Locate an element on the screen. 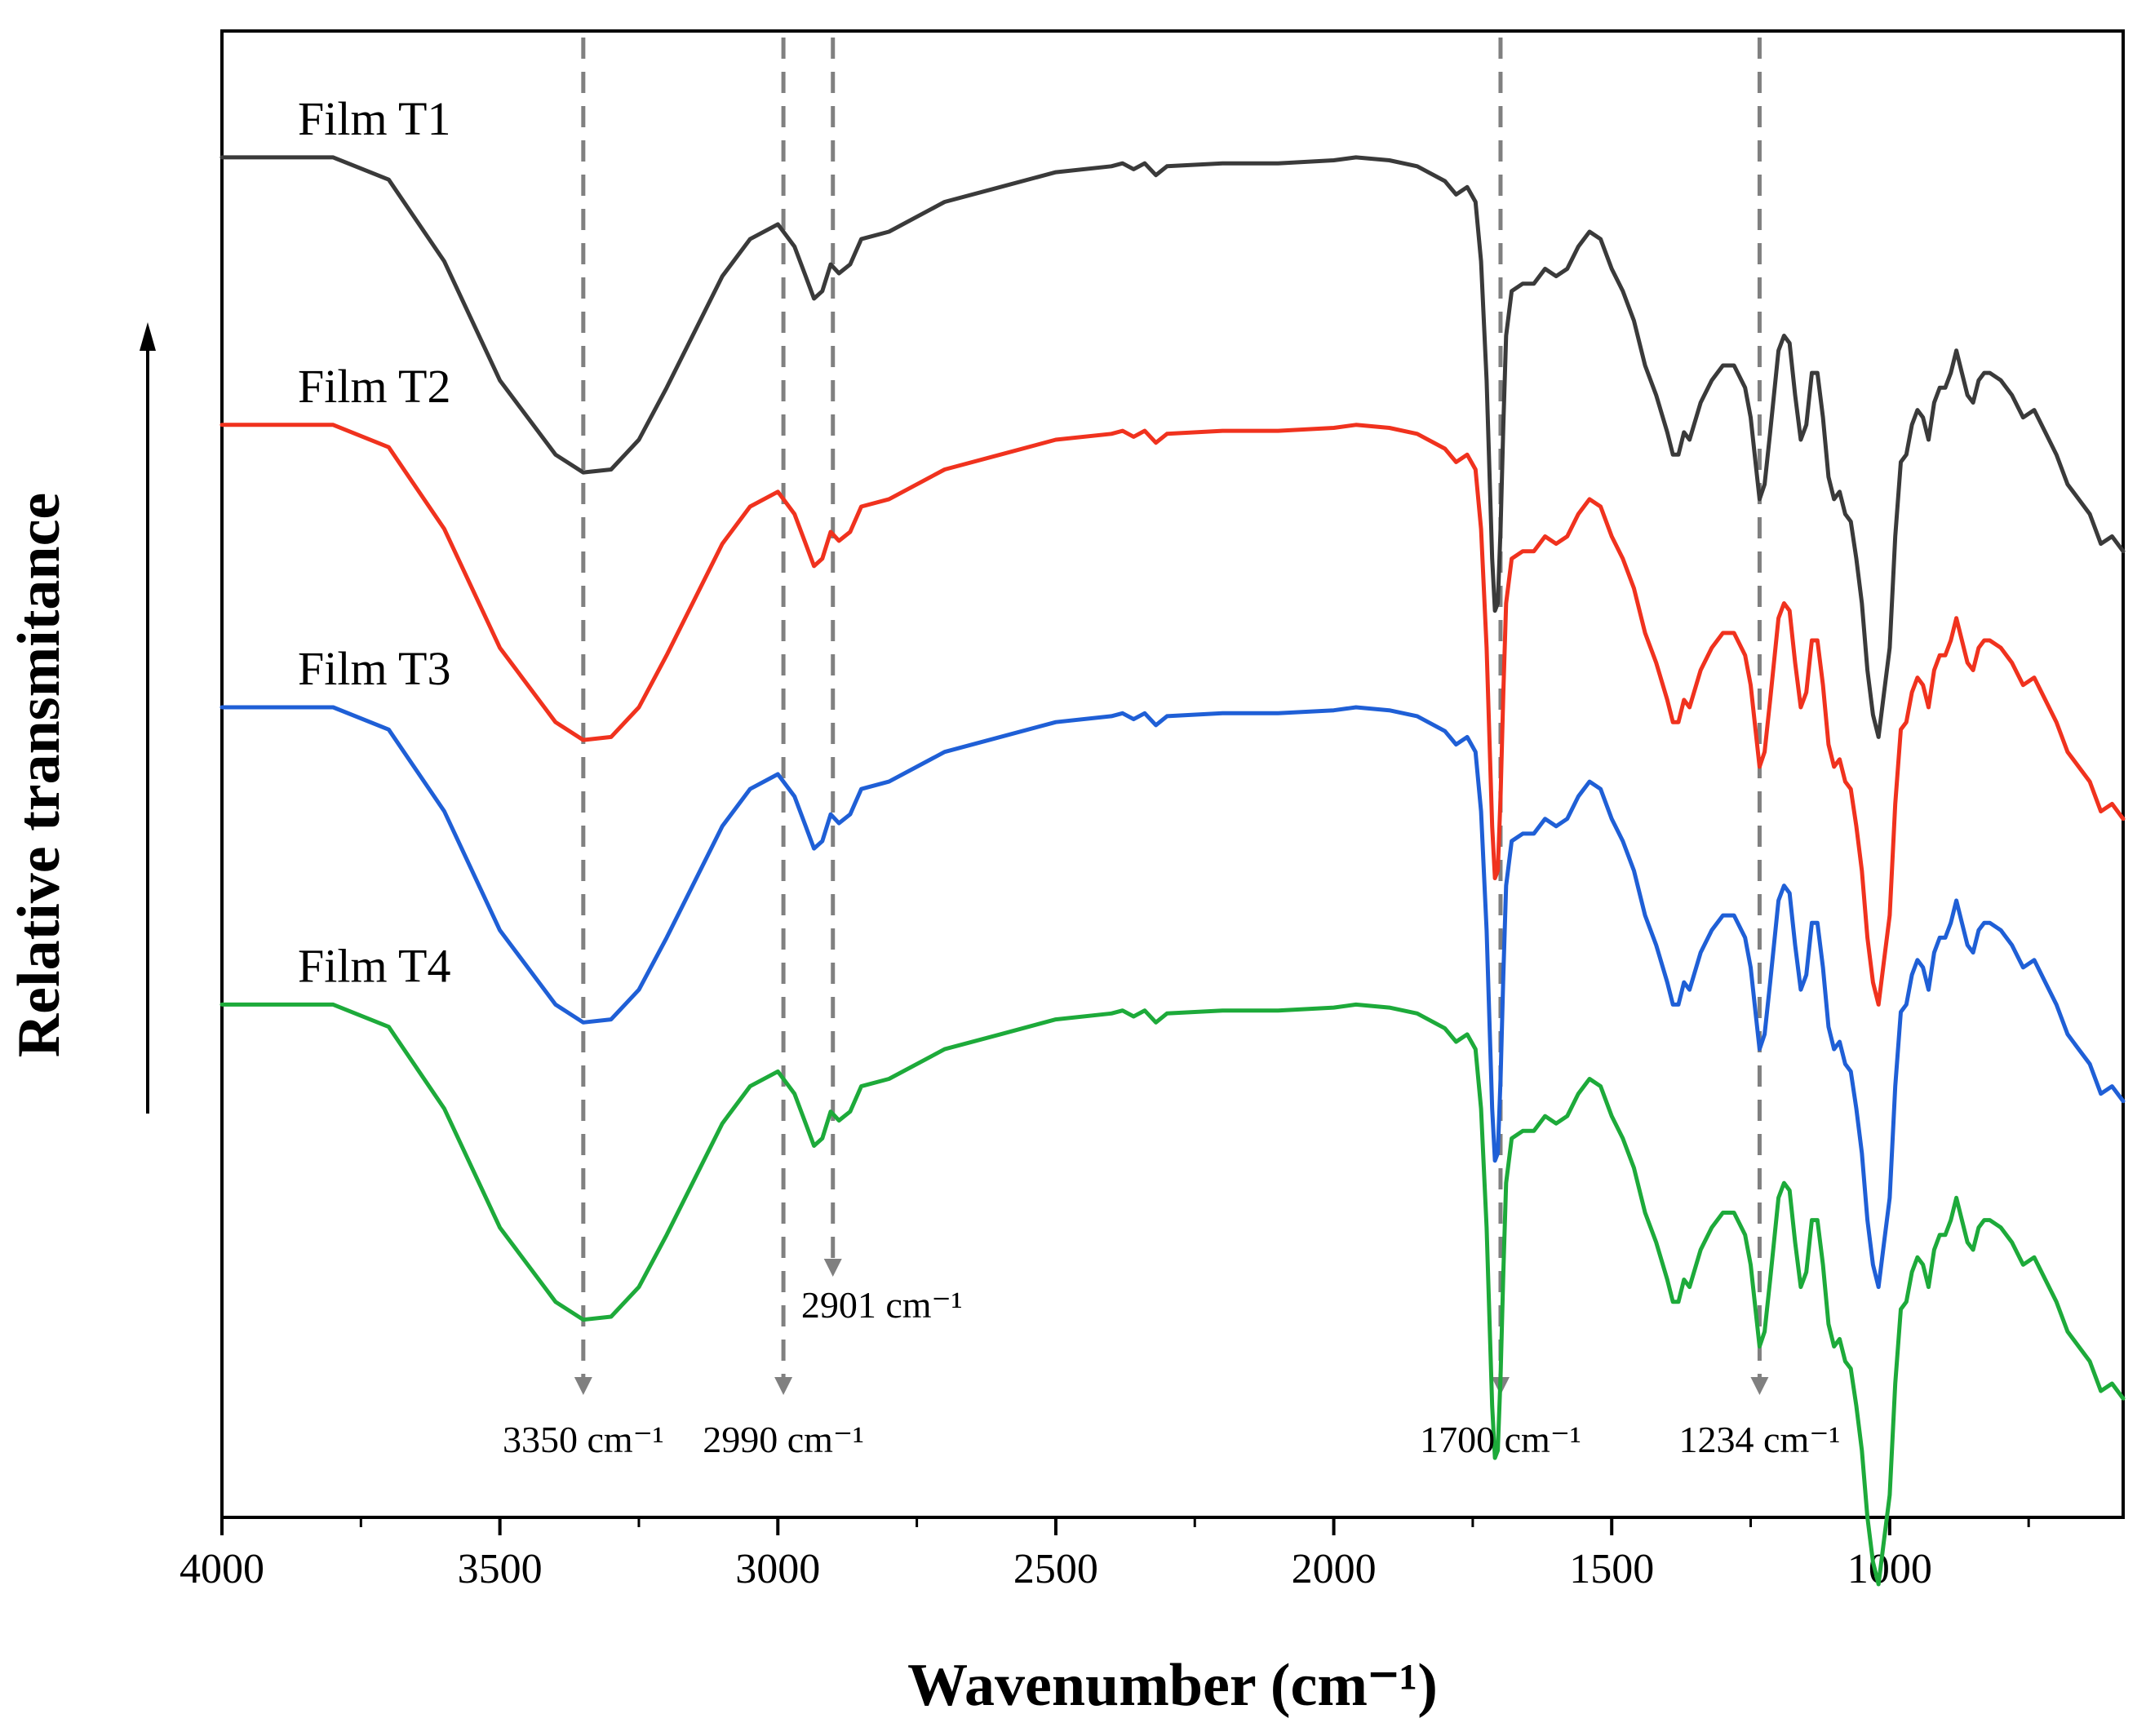 The height and width of the screenshot is (1736, 2146). x-axis-title: Wavenumber (cm⁻¹) is located at coordinates (1173, 1685).